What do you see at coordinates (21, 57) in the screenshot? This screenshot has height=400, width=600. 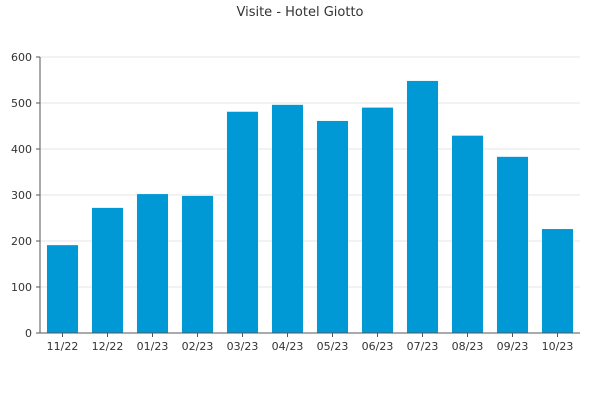 I see `y-tick-label: 600` at bounding box center [21, 57].